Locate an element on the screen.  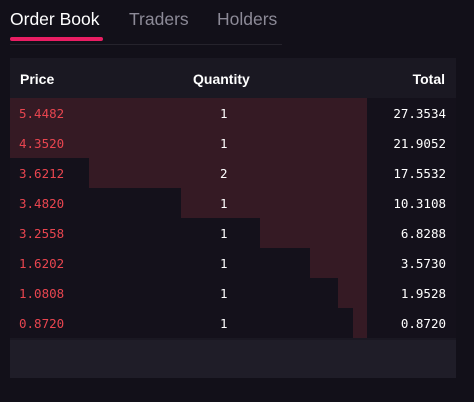
order-total: 3.5730 is located at coordinates (423, 263).